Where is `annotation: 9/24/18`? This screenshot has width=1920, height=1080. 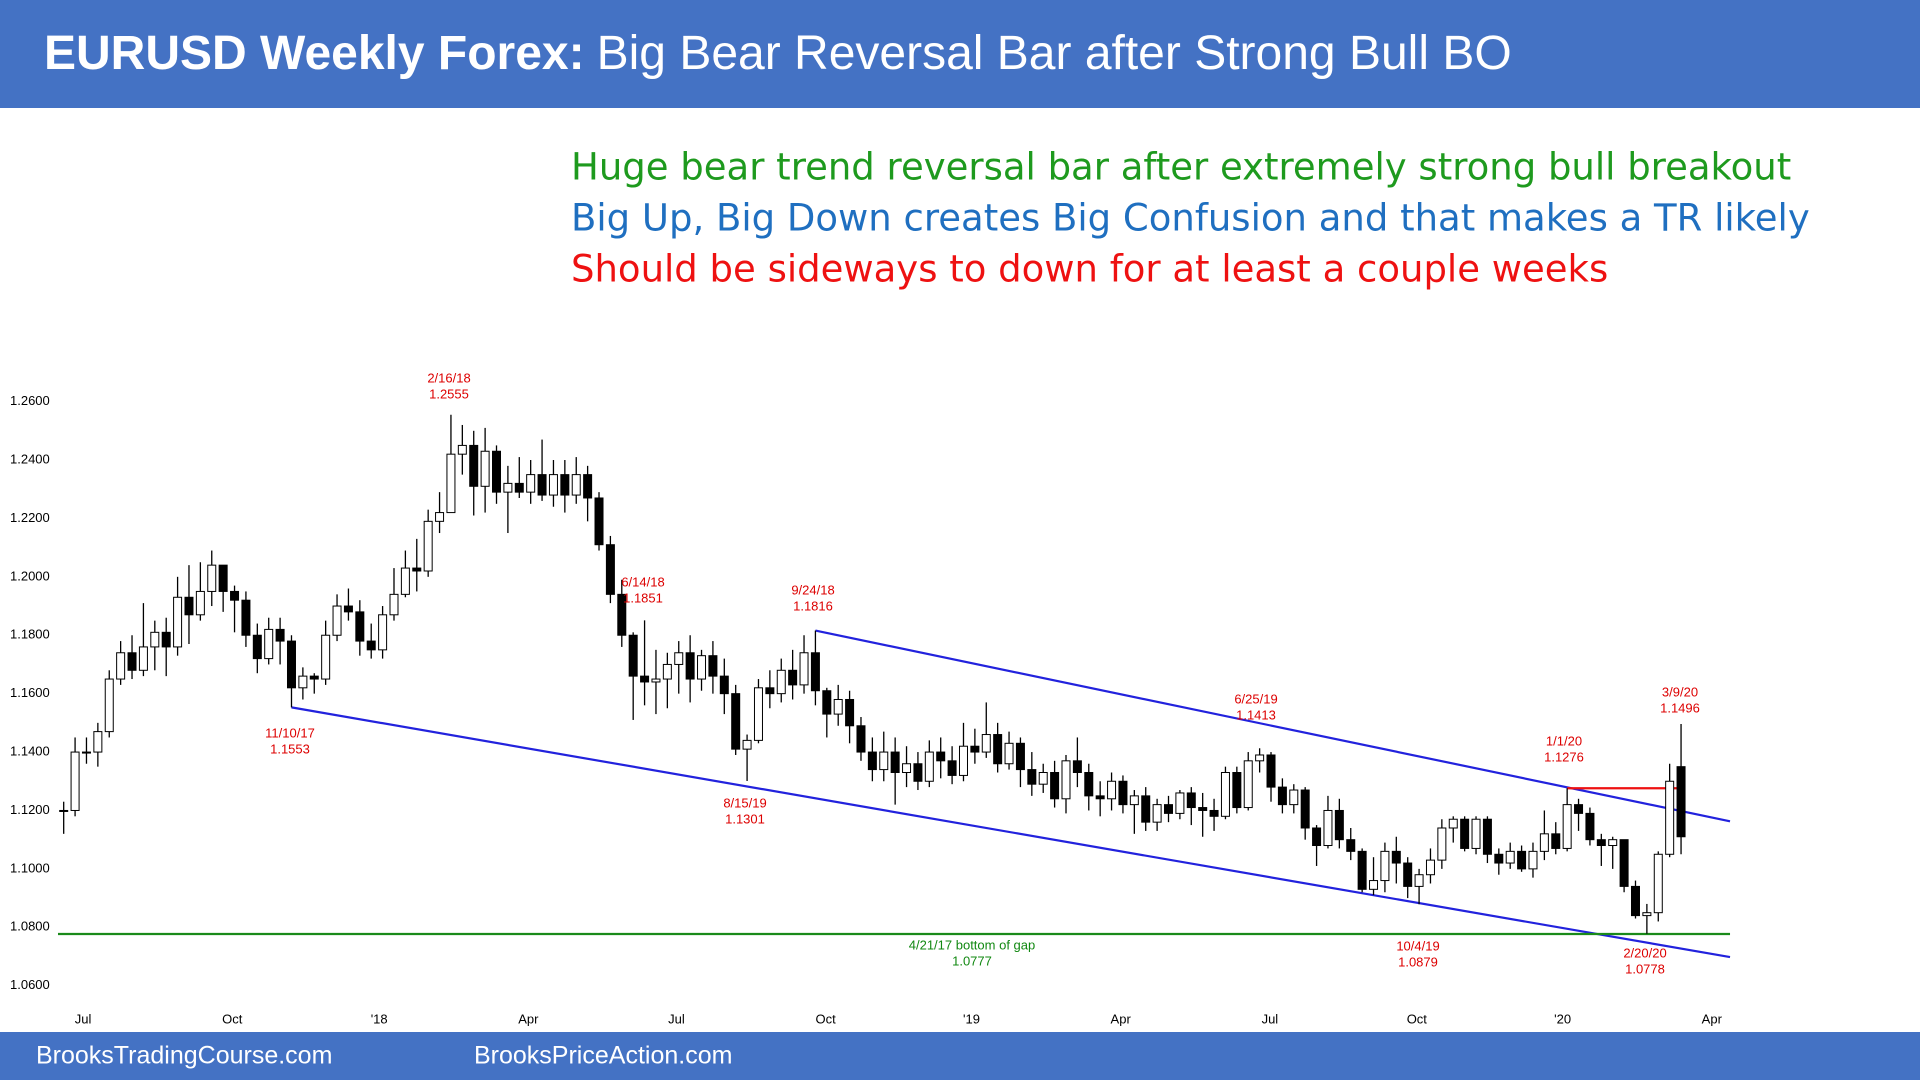
annotation: 9/24/18 is located at coordinates (812, 589).